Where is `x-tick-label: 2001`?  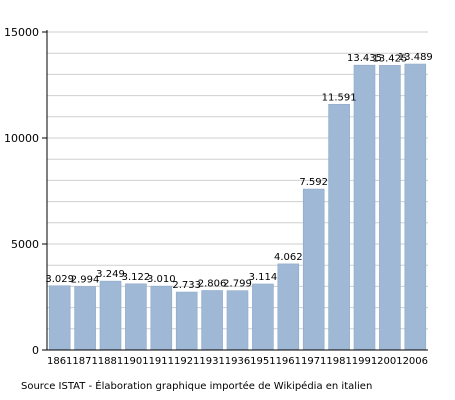 x-tick-label: 2001 is located at coordinates (389, 361).